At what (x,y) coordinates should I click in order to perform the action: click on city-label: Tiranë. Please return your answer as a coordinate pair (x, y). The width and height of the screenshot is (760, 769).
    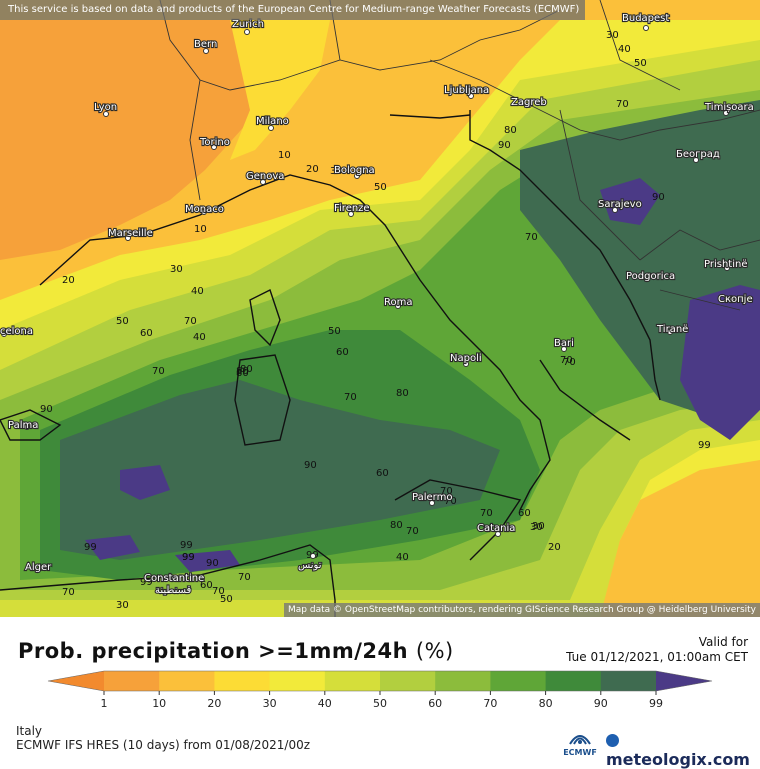
    Looking at the image, I should click on (672, 329).